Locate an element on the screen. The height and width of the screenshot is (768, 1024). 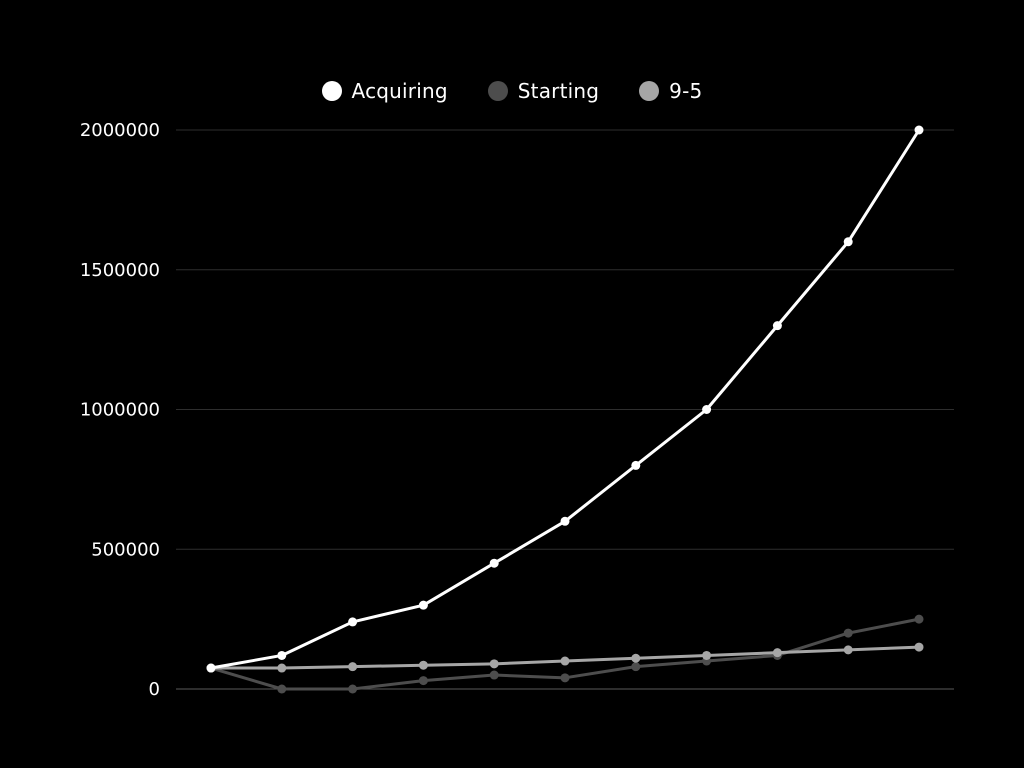
y-tick-label: 500000 is located at coordinates (125, 549).